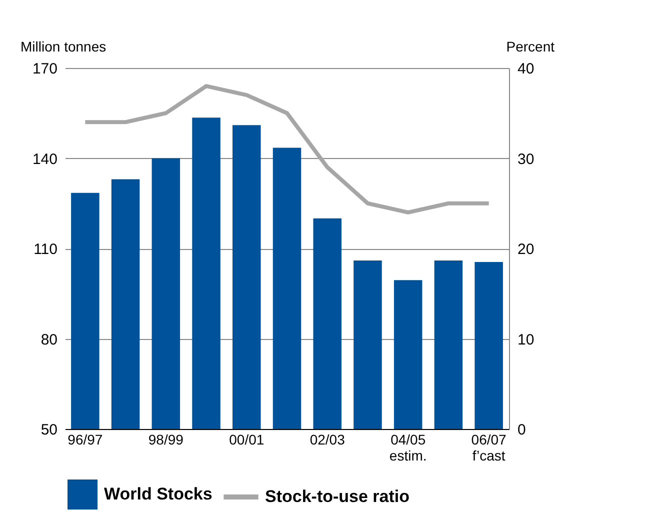 This screenshot has width=660, height=522. Describe the element at coordinates (63, 46) in the screenshot. I see `y-axis-title: Million tonnes` at that location.